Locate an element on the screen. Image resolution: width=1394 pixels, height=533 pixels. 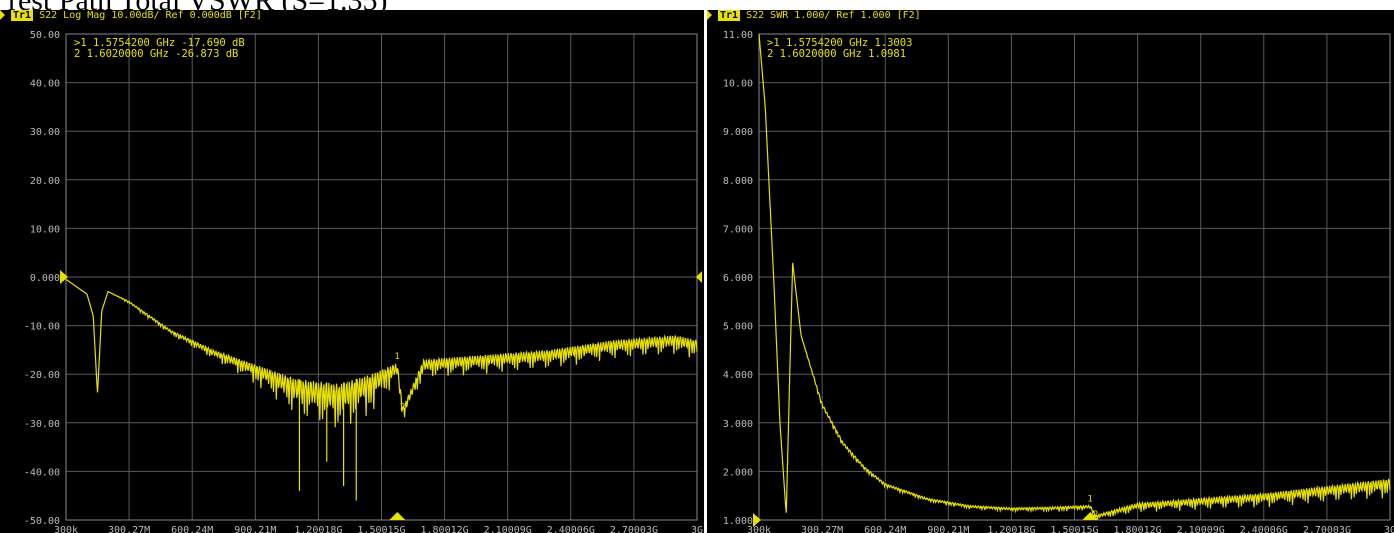
y-tick-label: 4.000 is located at coordinates (738, 375).